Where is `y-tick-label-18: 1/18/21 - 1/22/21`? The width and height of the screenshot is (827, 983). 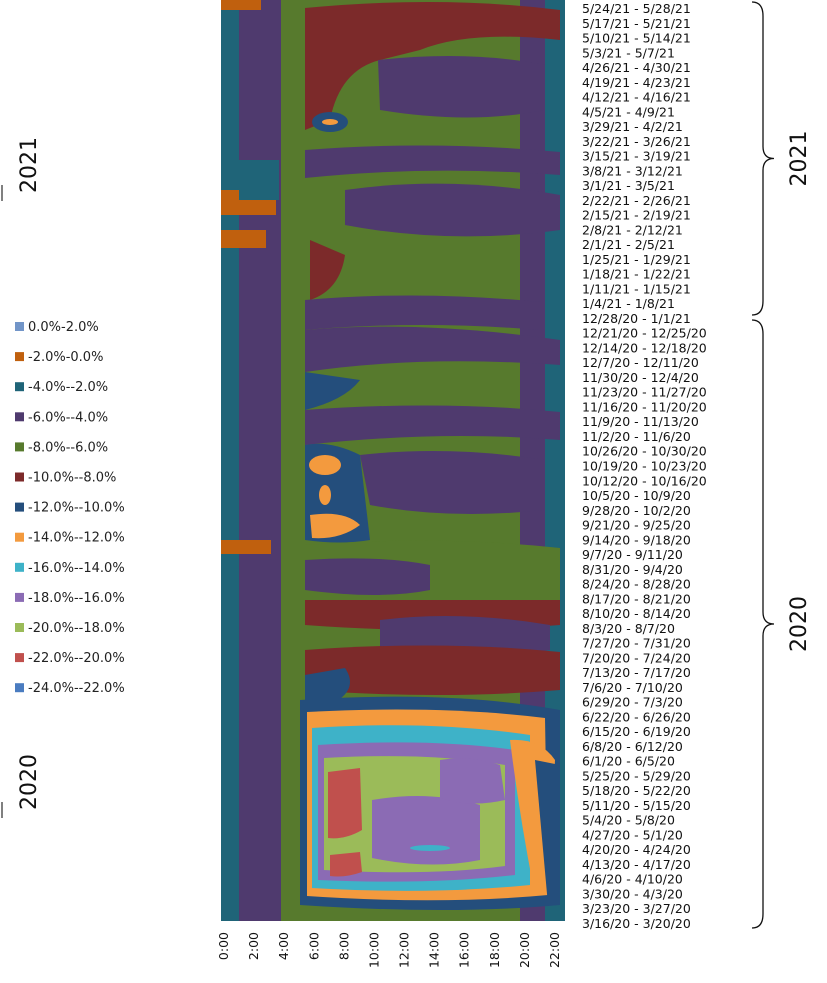 y-tick-label-18: 1/18/21 - 1/22/21 is located at coordinates (636, 274).